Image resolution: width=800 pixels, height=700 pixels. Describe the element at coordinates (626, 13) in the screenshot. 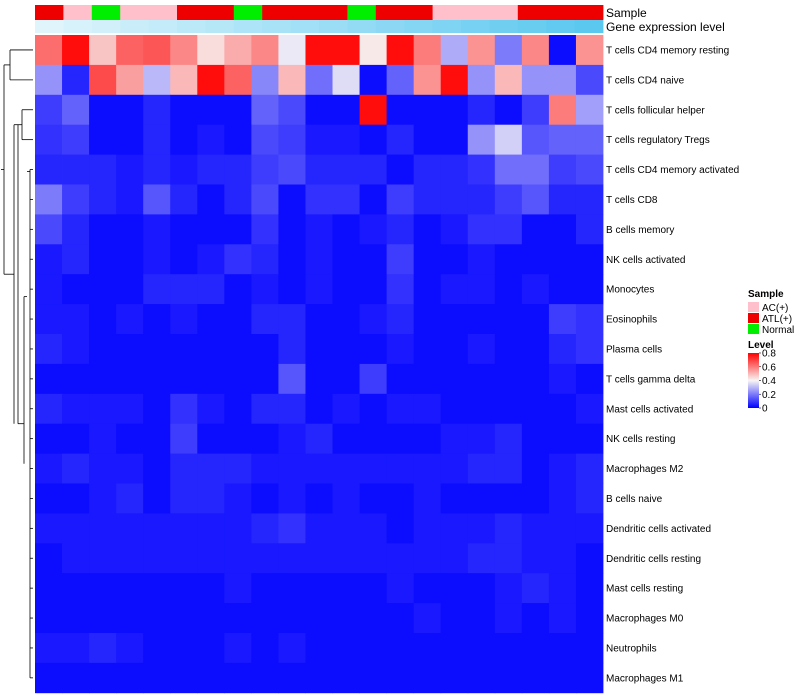

I see `sample-track-label: Sample` at that location.